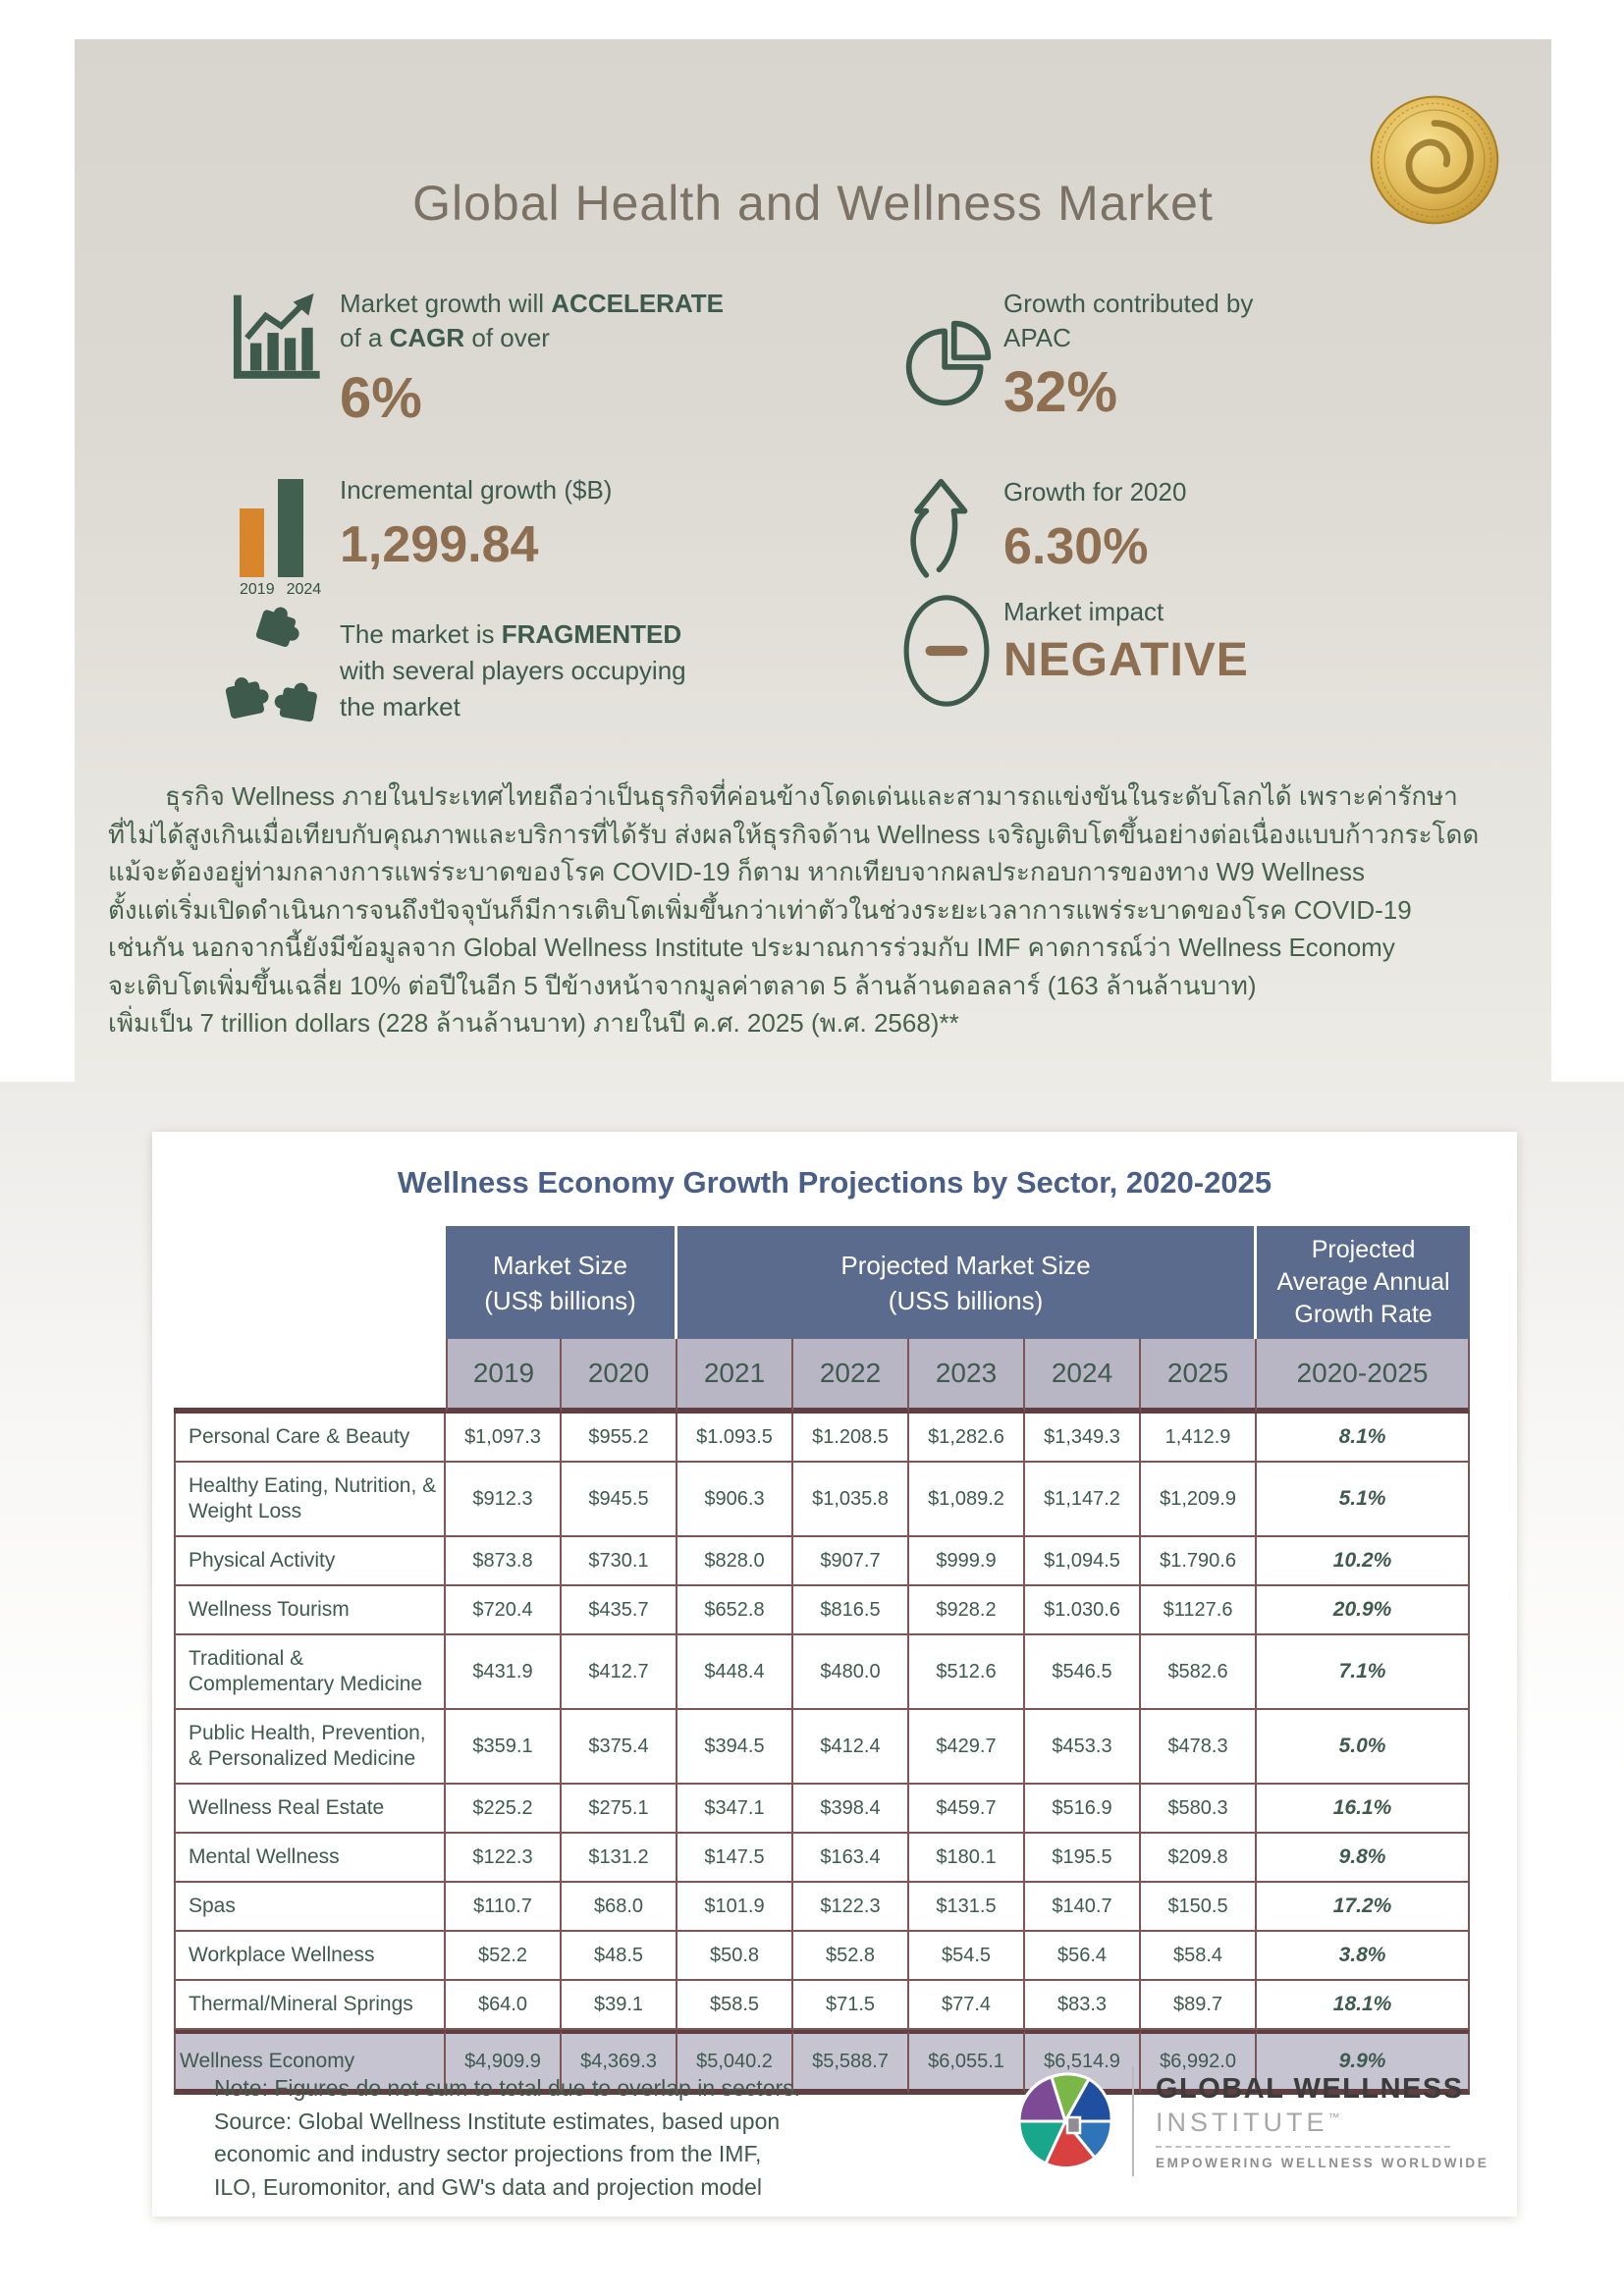 Image resolution: width=1624 pixels, height=2296 pixels. What do you see at coordinates (310, 1672) in the screenshot?
I see `sector-cell: Traditional & Complementary Medicine` at bounding box center [310, 1672].